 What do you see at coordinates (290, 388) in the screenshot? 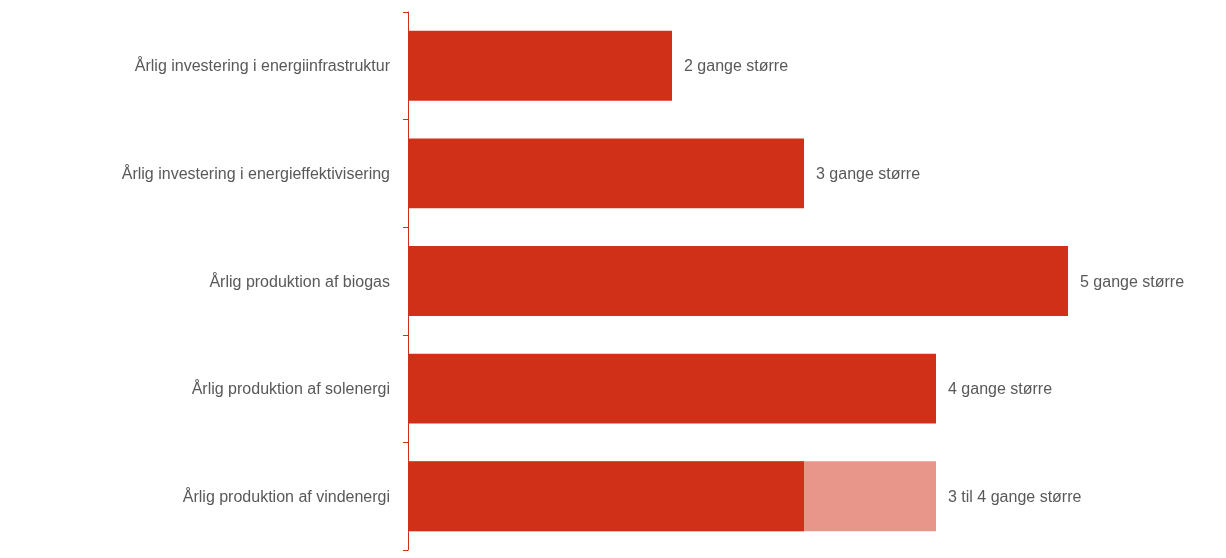
I see `y-tick-label: Årlig produktion af solenergi` at bounding box center [290, 388].